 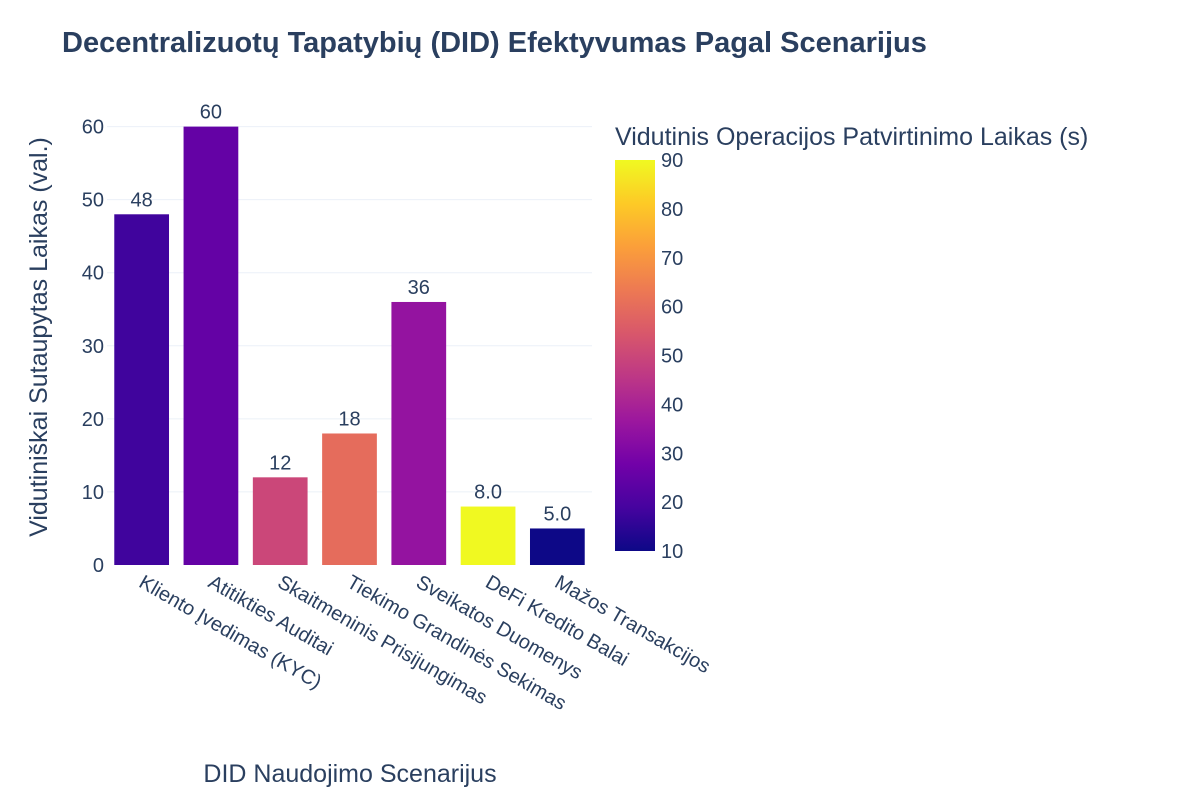 What do you see at coordinates (672, 161) in the screenshot?
I see `colorbar-tick-label: 90` at bounding box center [672, 161].